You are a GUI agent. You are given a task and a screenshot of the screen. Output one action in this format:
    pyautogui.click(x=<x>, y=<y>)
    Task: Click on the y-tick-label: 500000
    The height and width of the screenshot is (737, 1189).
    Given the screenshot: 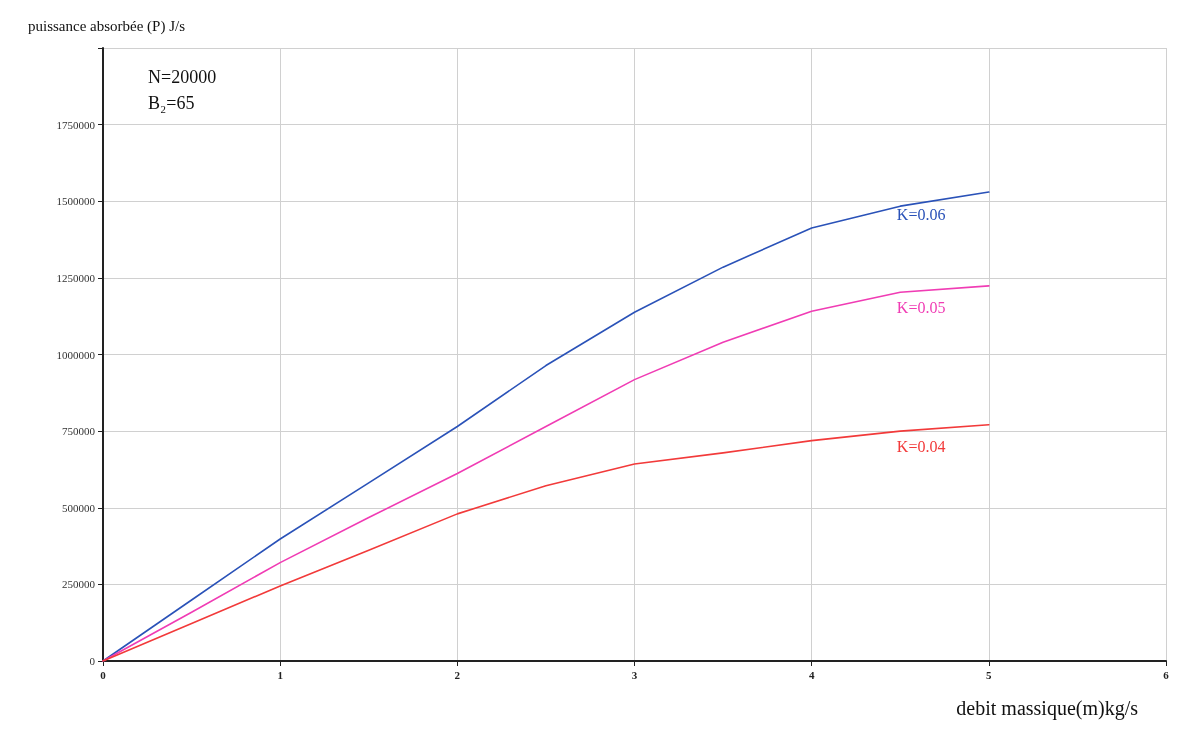 What is the action you would take?
    pyautogui.click(x=79, y=507)
    